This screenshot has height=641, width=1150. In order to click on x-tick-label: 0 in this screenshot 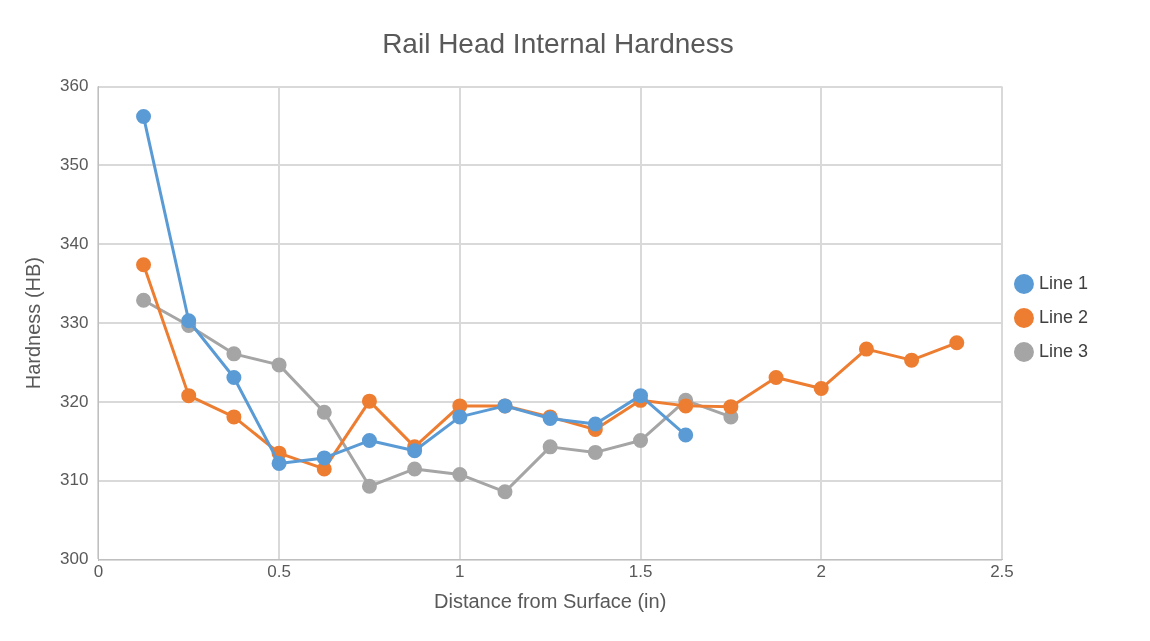, I will do `click(98, 572)`.